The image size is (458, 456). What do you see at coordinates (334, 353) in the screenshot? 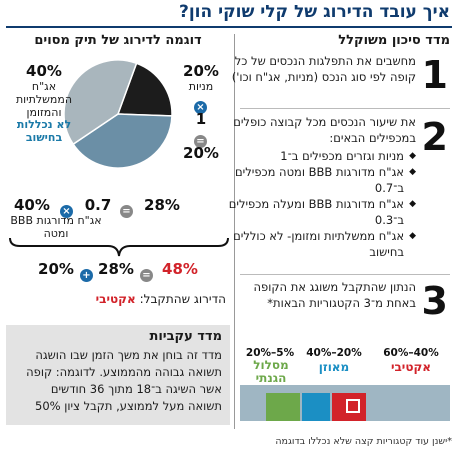
I see `legend-range-balanced: 40%–20%` at bounding box center [334, 353].